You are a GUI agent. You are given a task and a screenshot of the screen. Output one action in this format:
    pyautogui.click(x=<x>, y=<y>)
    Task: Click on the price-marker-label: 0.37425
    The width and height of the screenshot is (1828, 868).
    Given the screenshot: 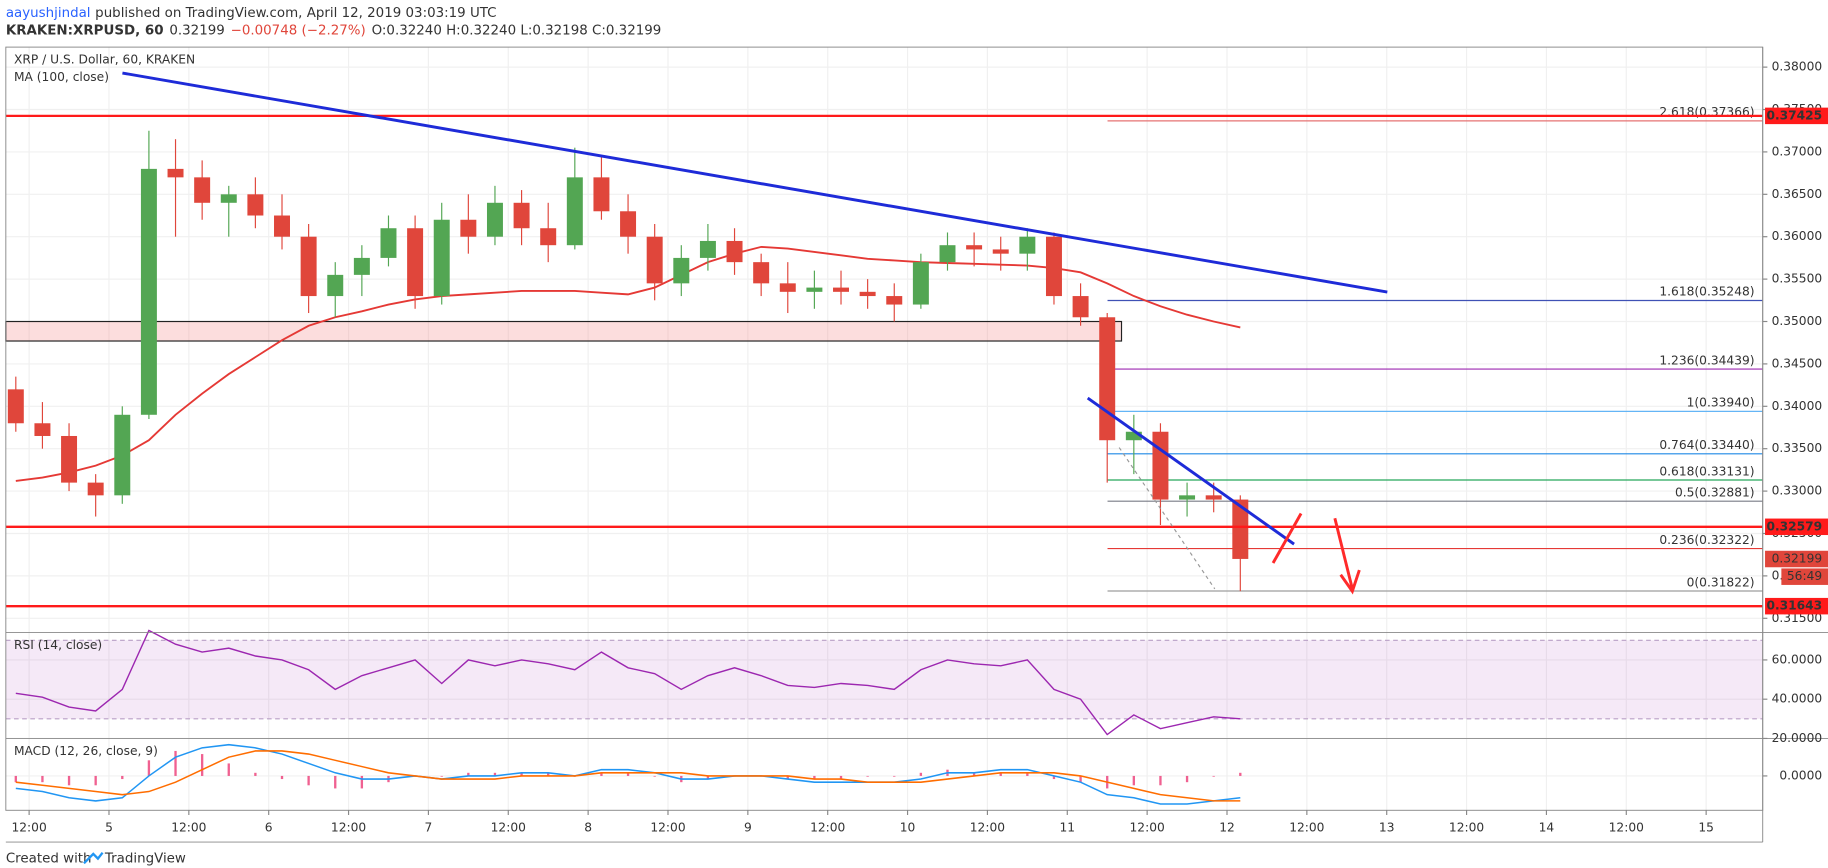 What is the action you would take?
    pyautogui.click(x=1794, y=115)
    